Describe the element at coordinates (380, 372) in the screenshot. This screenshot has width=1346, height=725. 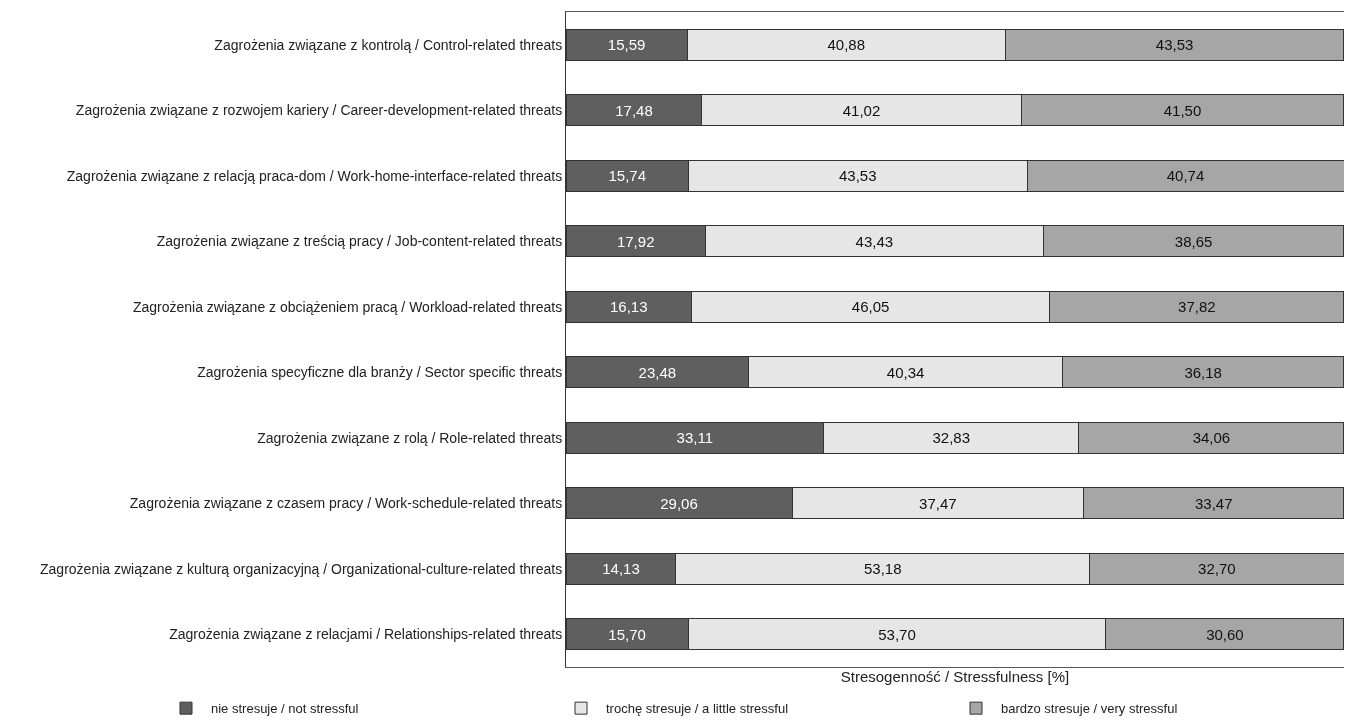
I see `y-tick-label: Zagrożenia specyficzne dla branży / Sector specific threats` at that location.